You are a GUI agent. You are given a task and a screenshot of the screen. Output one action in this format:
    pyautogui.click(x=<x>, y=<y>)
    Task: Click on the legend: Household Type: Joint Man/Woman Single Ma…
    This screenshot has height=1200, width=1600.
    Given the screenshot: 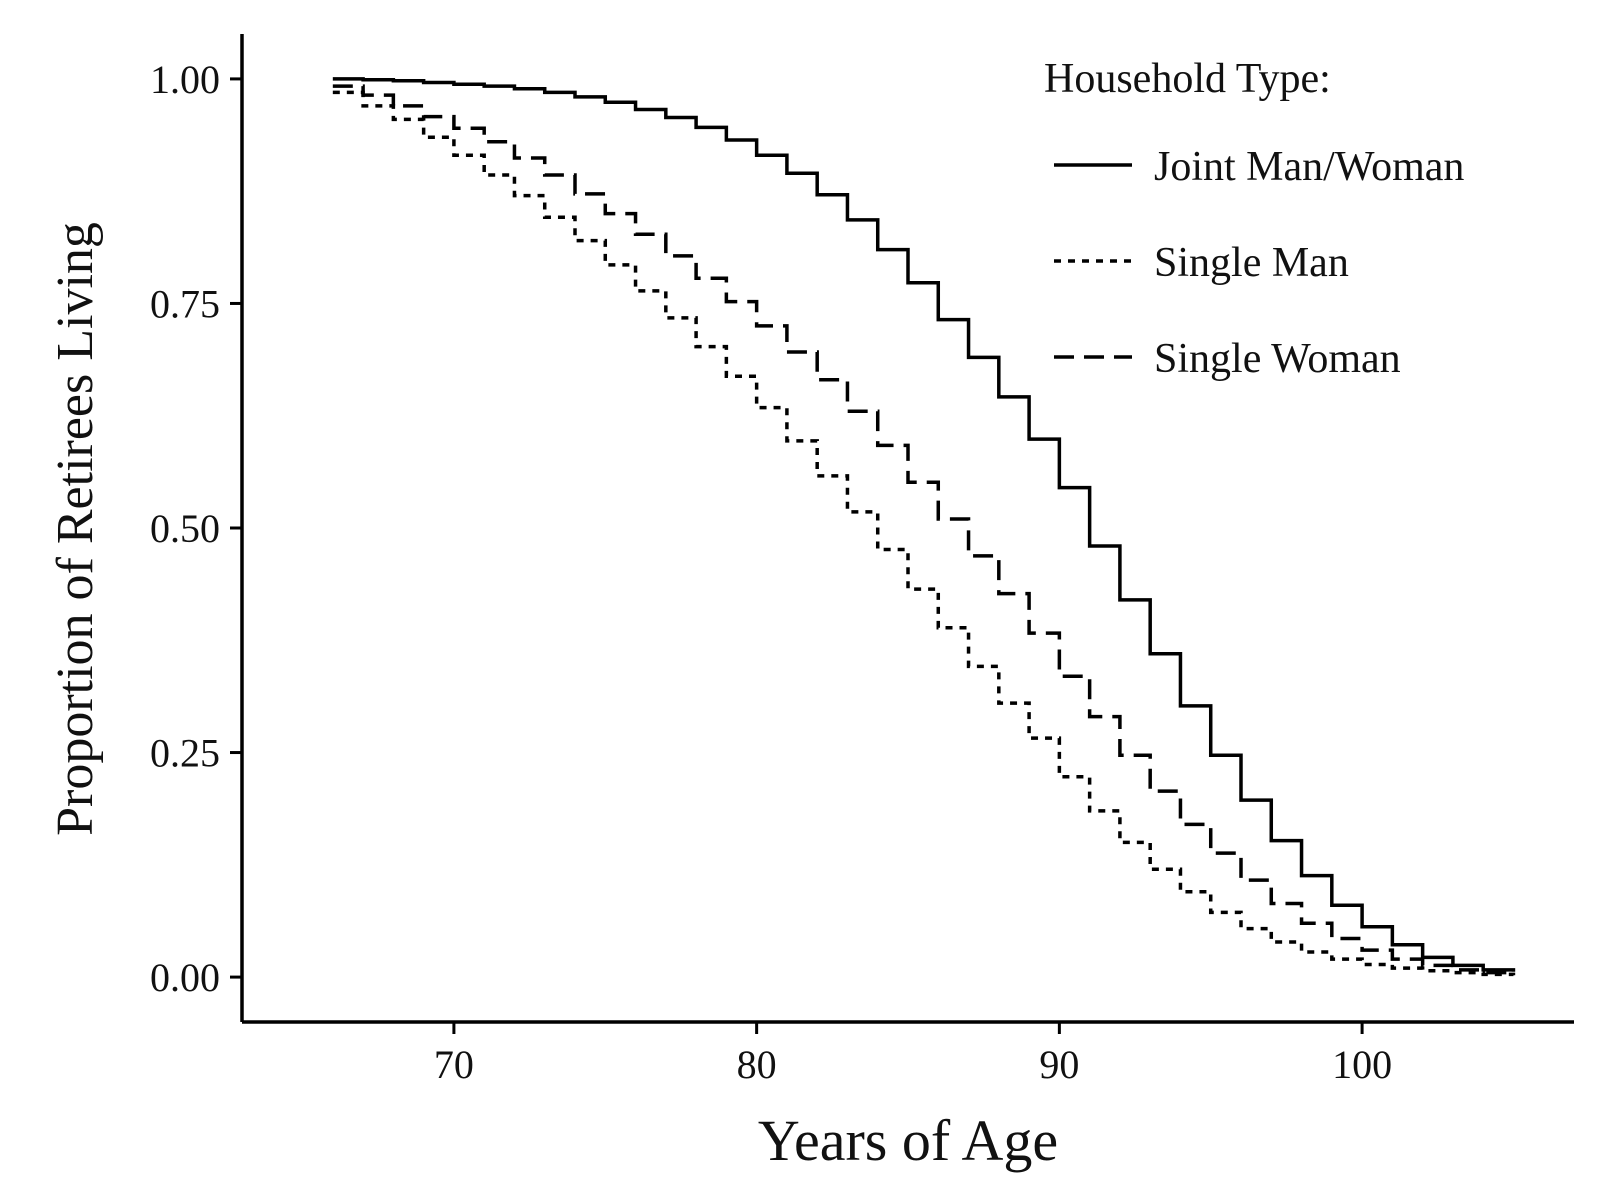 What is the action you would take?
    pyautogui.click(x=1254, y=219)
    